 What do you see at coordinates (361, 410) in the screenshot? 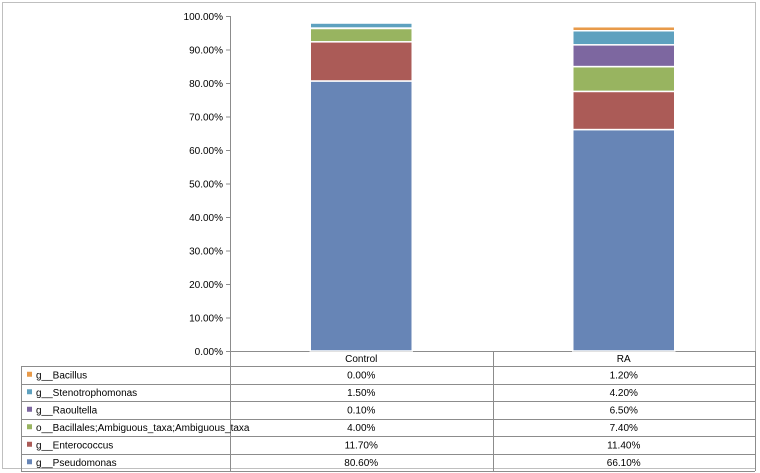
I see `data-value: 0.10%` at bounding box center [361, 410].